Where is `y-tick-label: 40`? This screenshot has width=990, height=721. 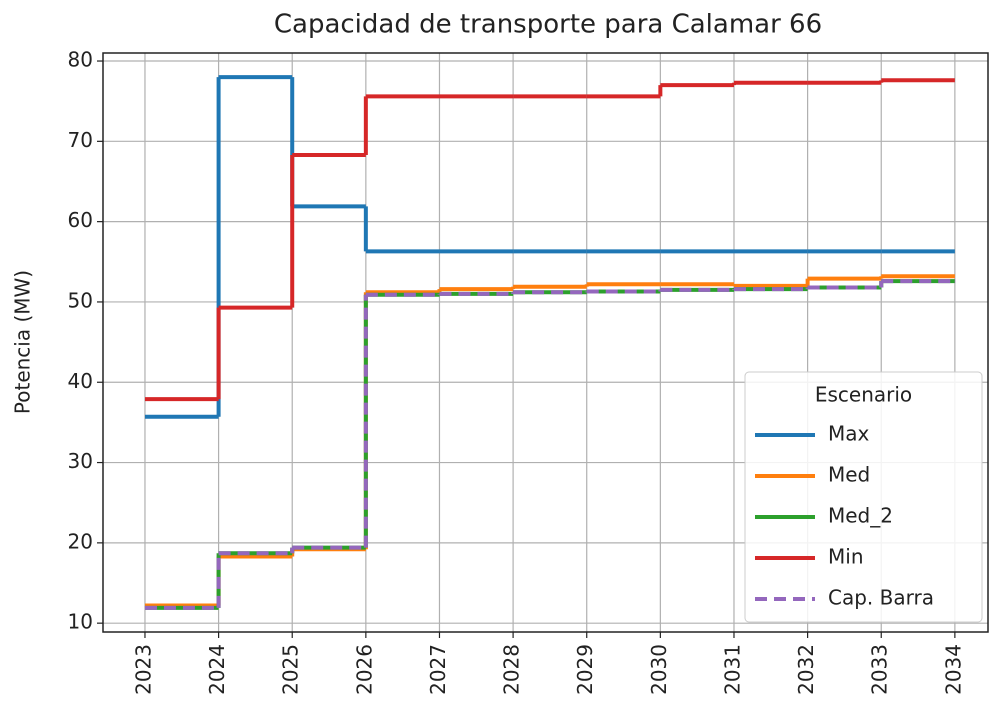 y-tick-label: 40 is located at coordinates (80, 381).